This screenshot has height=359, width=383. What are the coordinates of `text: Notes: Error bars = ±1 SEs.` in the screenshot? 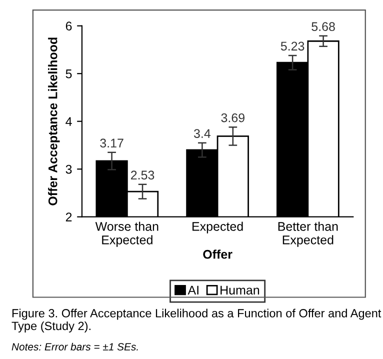 It's located at (75, 346).